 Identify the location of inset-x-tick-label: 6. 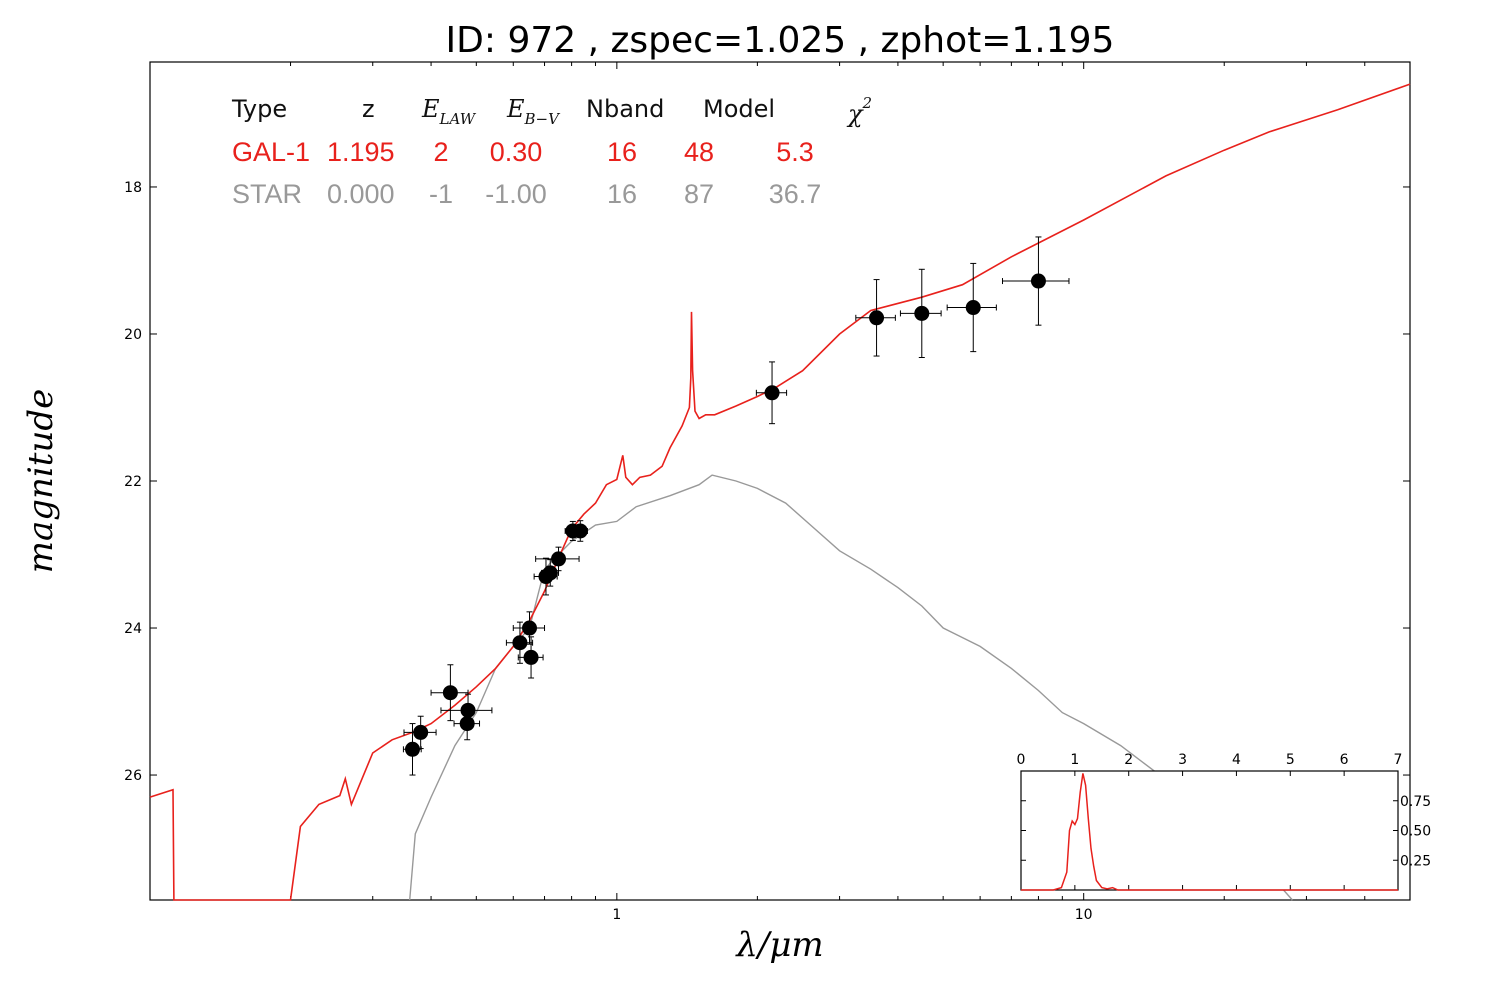
(1344, 760).